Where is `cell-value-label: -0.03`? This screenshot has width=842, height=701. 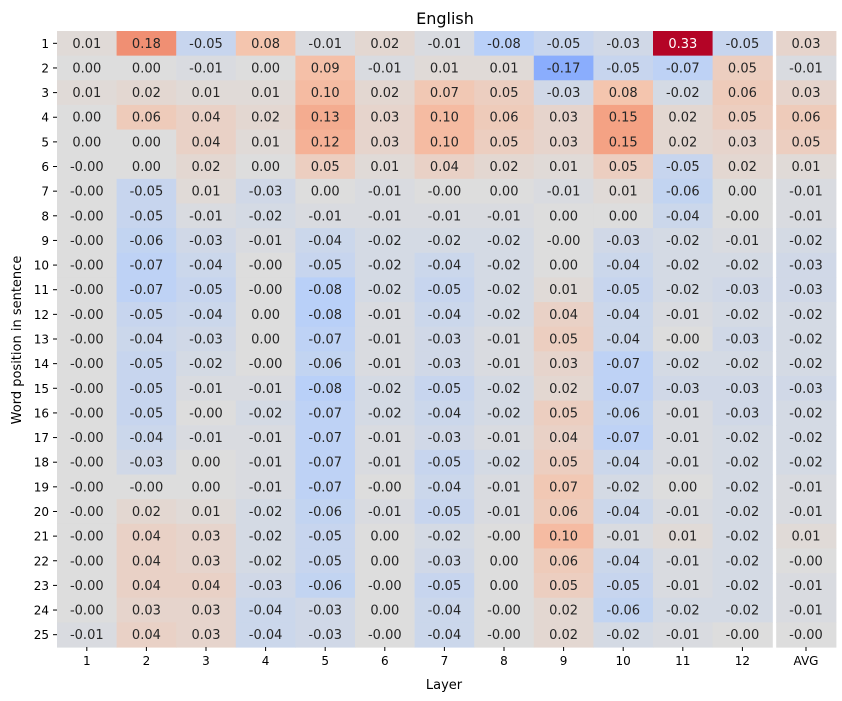
cell-value-label: -0.03 is located at coordinates (683, 389).